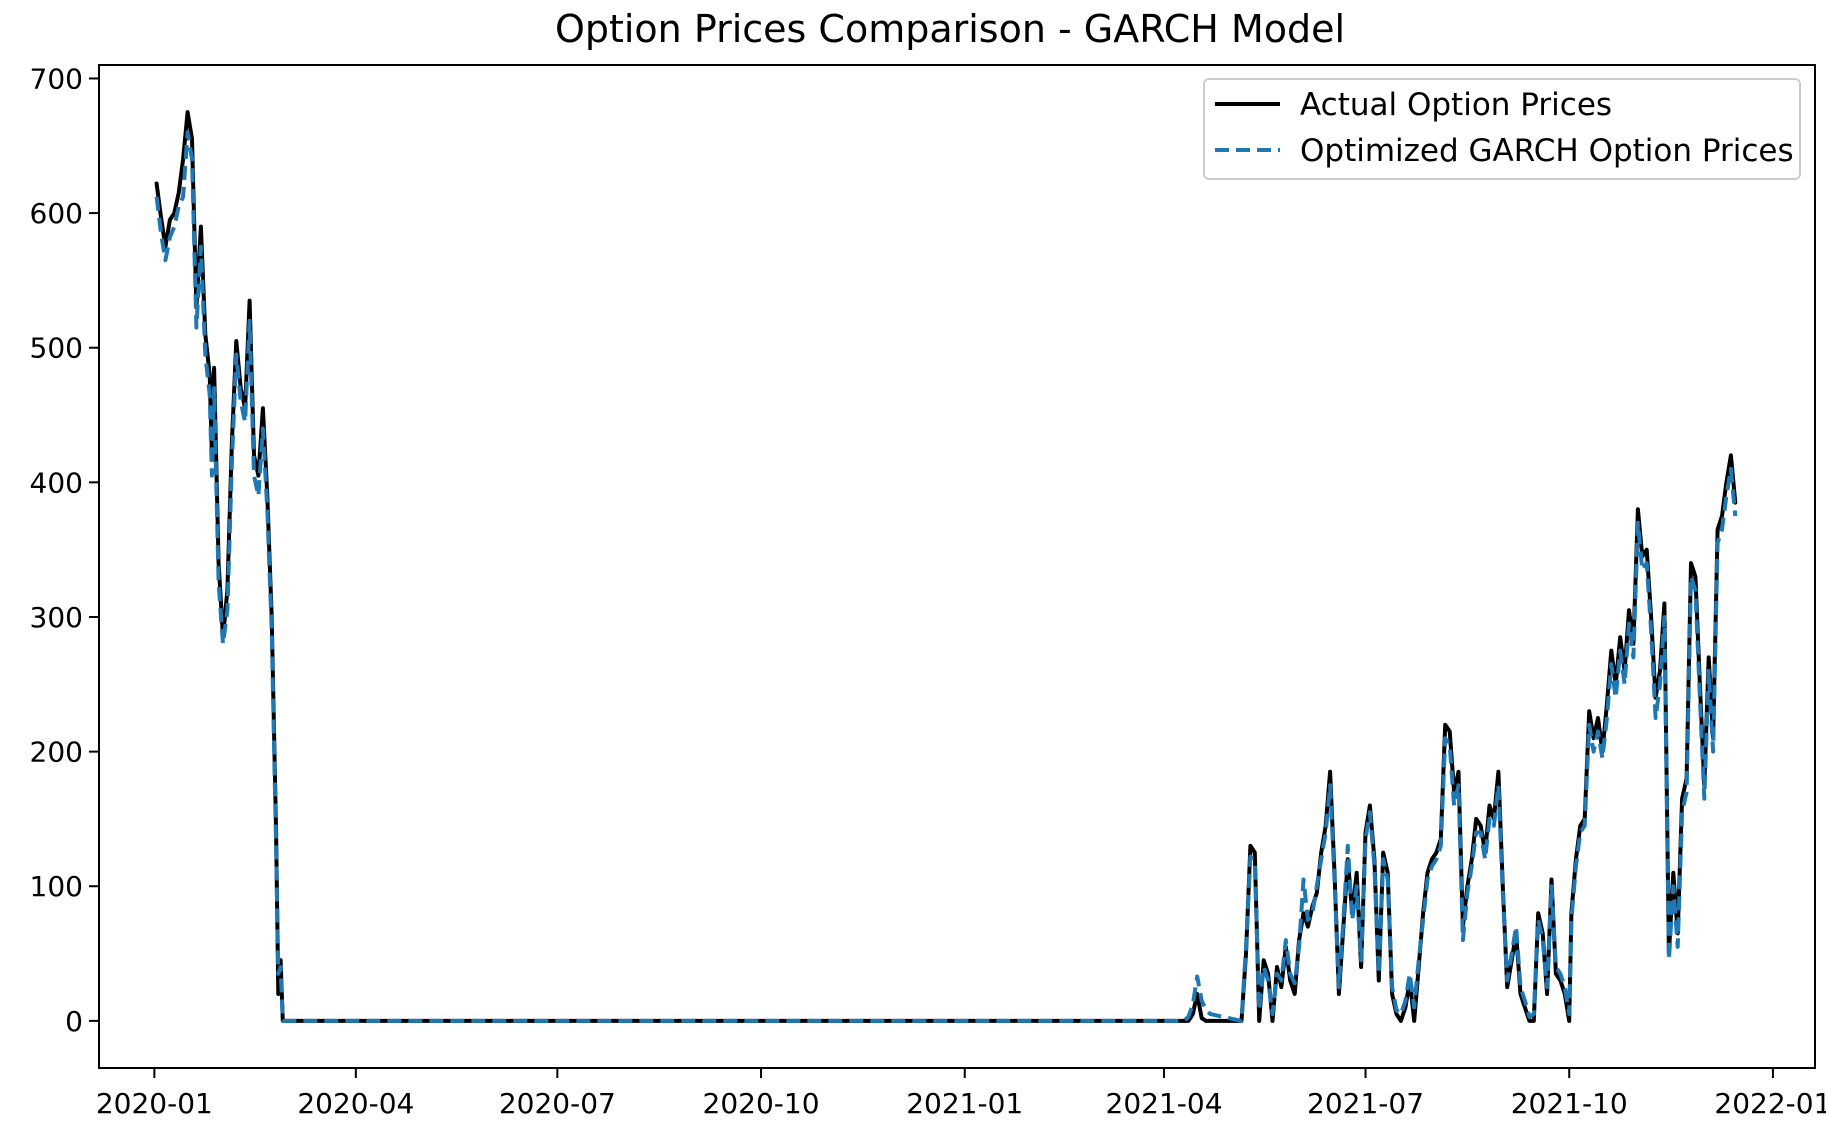 The width and height of the screenshot is (1826, 1143). What do you see at coordinates (1164, 1103) in the screenshot?
I see `x-tick-label: 2021-04` at bounding box center [1164, 1103].